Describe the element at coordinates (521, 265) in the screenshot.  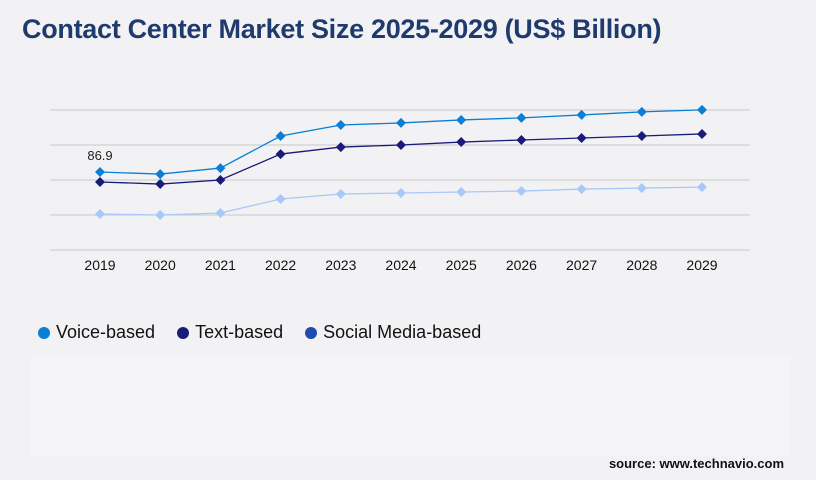
I see `x-tick-label: 2026` at that location.